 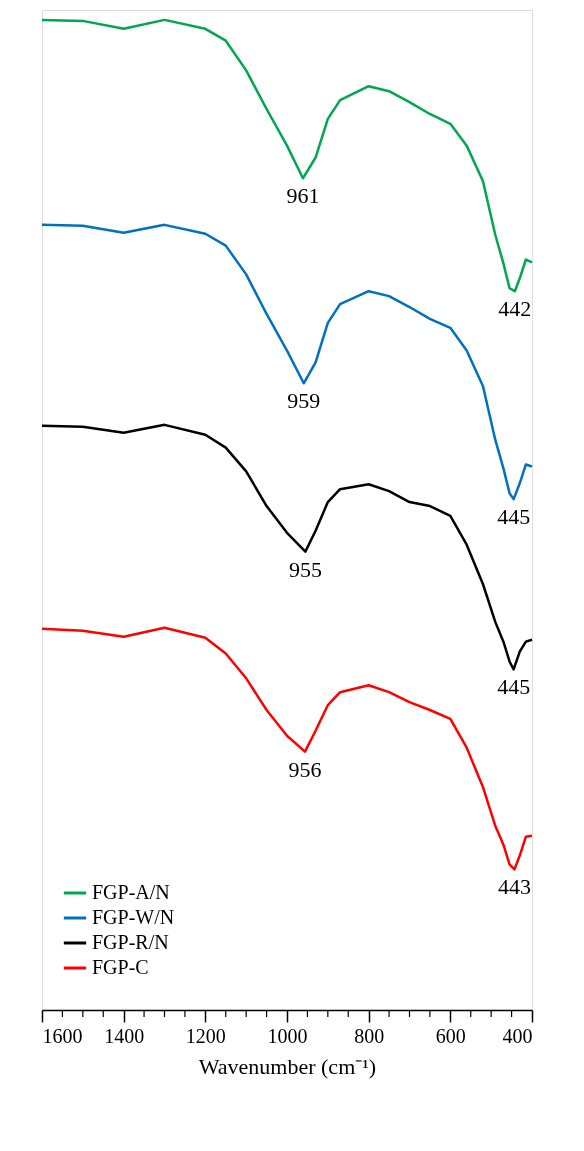 What do you see at coordinates (62, 1035) in the screenshot?
I see `x-tick-label: 1600` at bounding box center [62, 1035].